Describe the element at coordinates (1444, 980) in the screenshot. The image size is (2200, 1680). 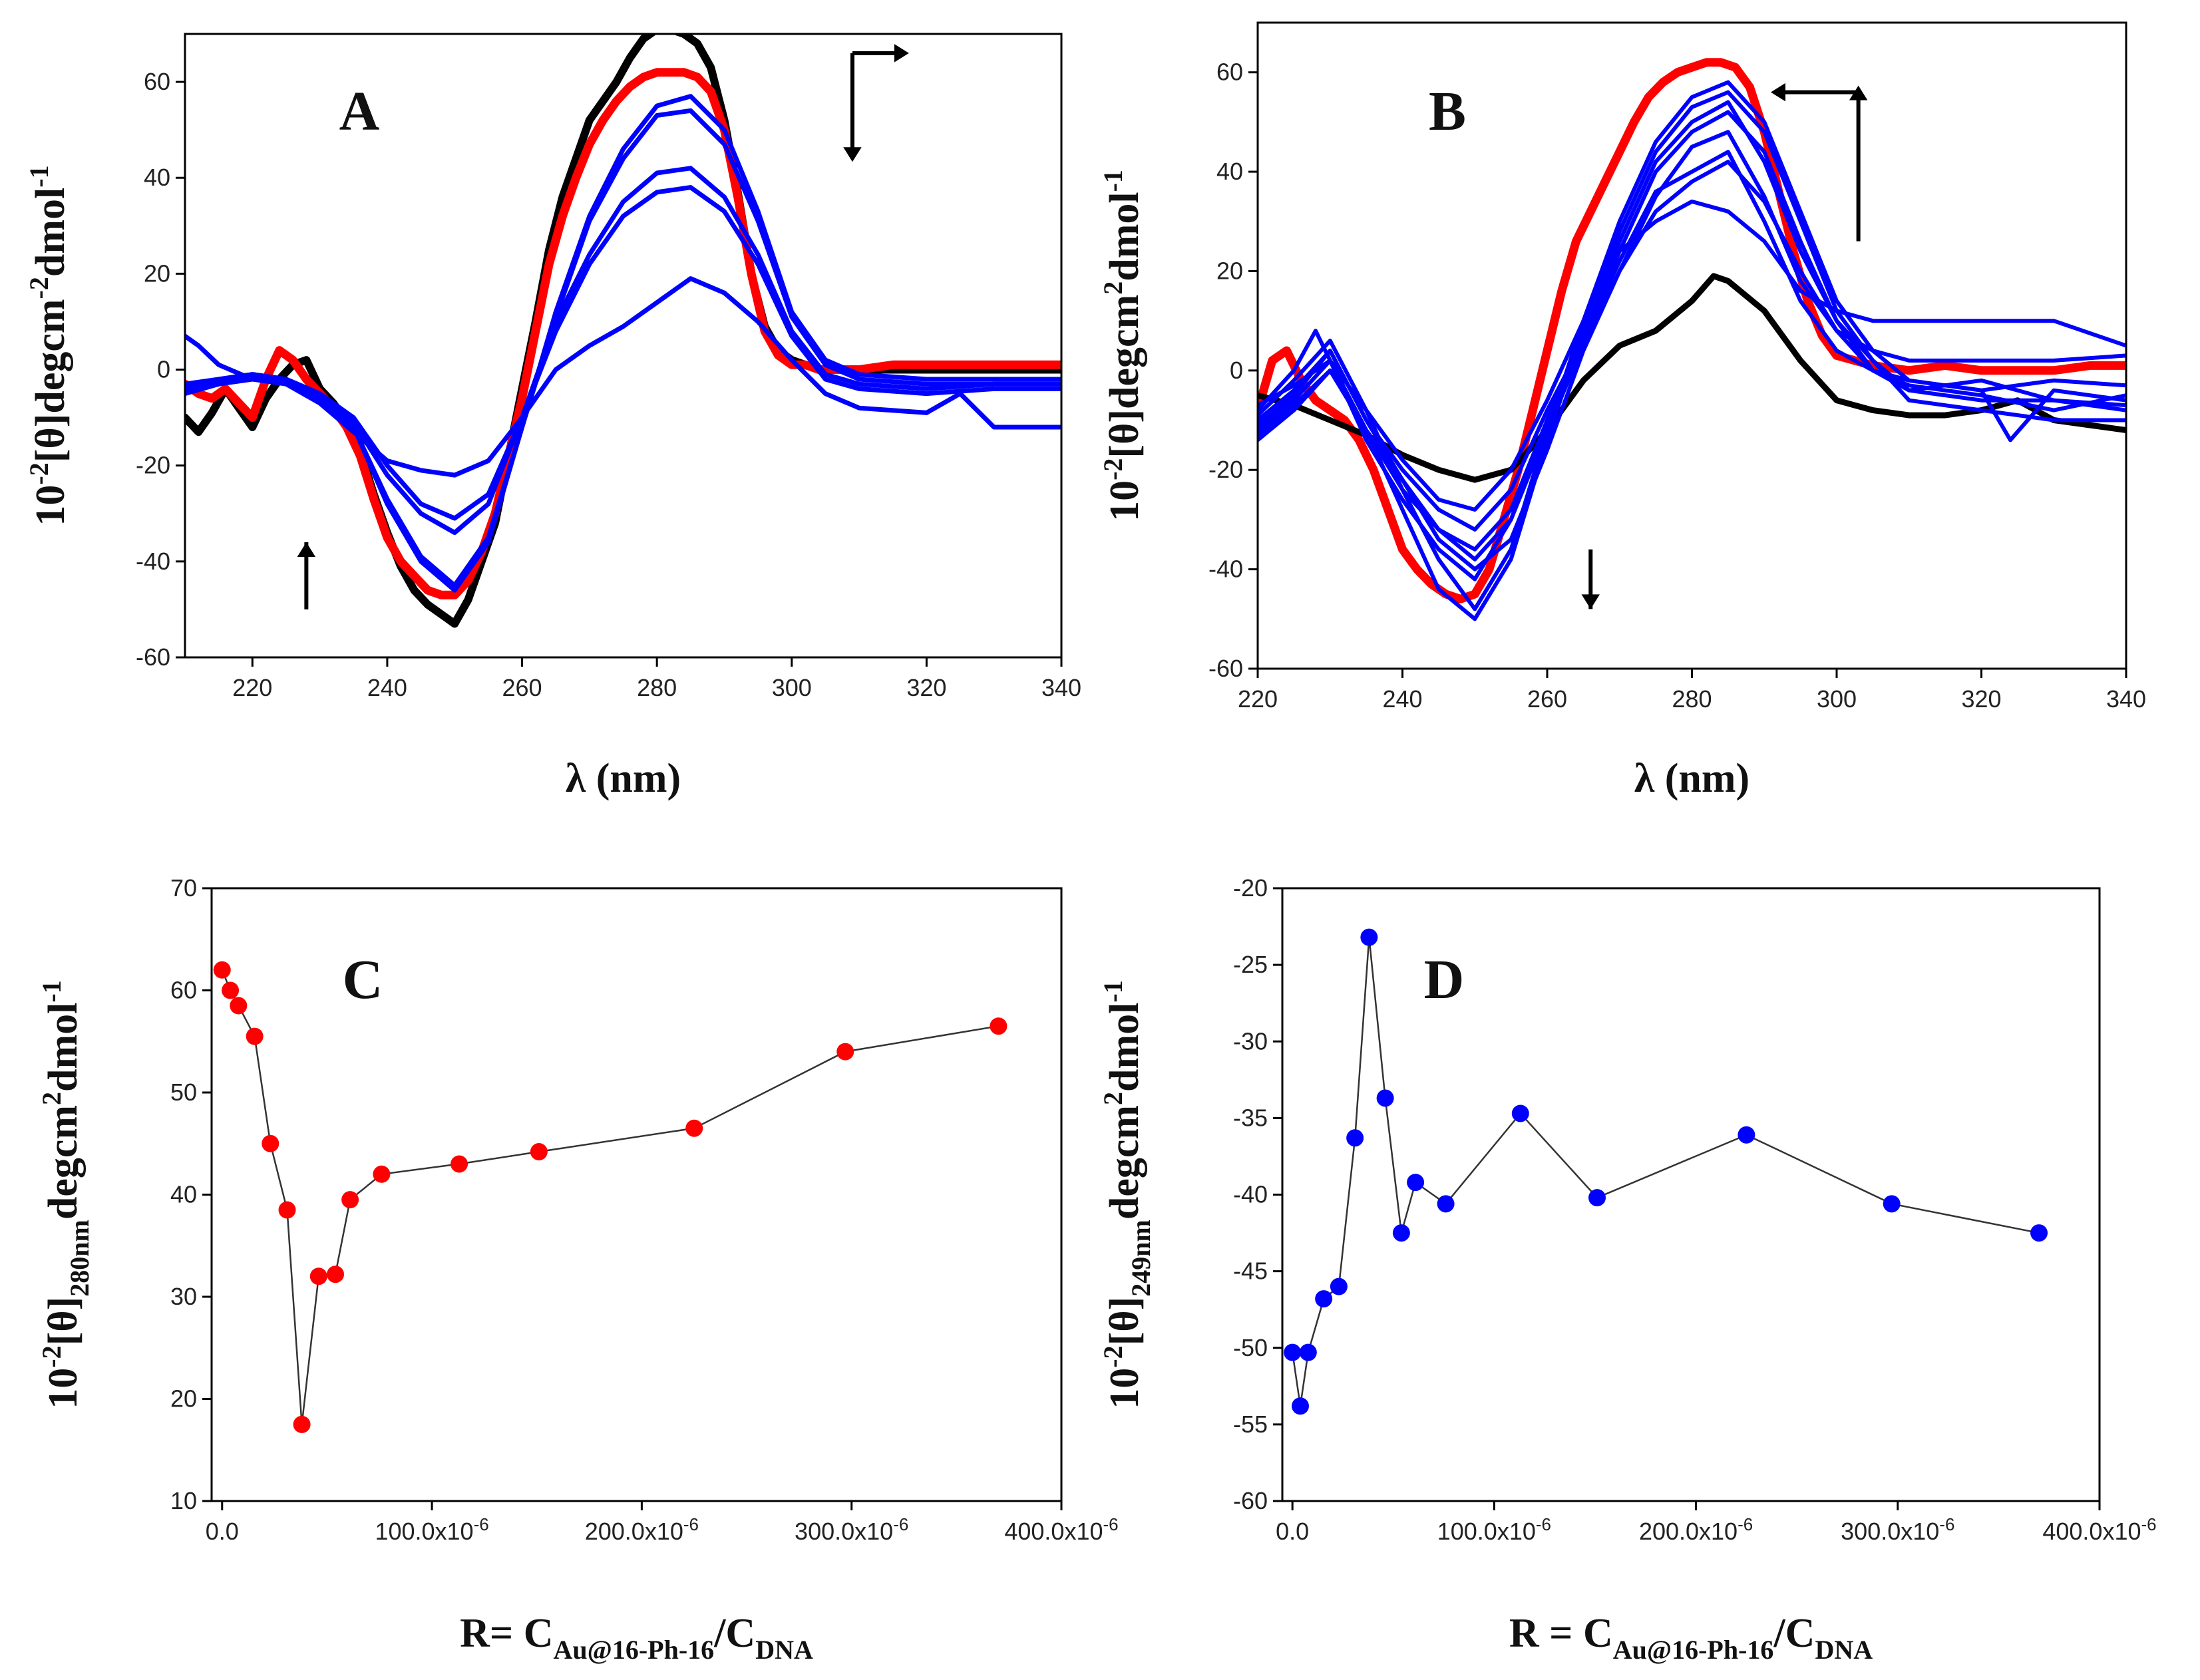
I see `panel-letter: D` at that location.